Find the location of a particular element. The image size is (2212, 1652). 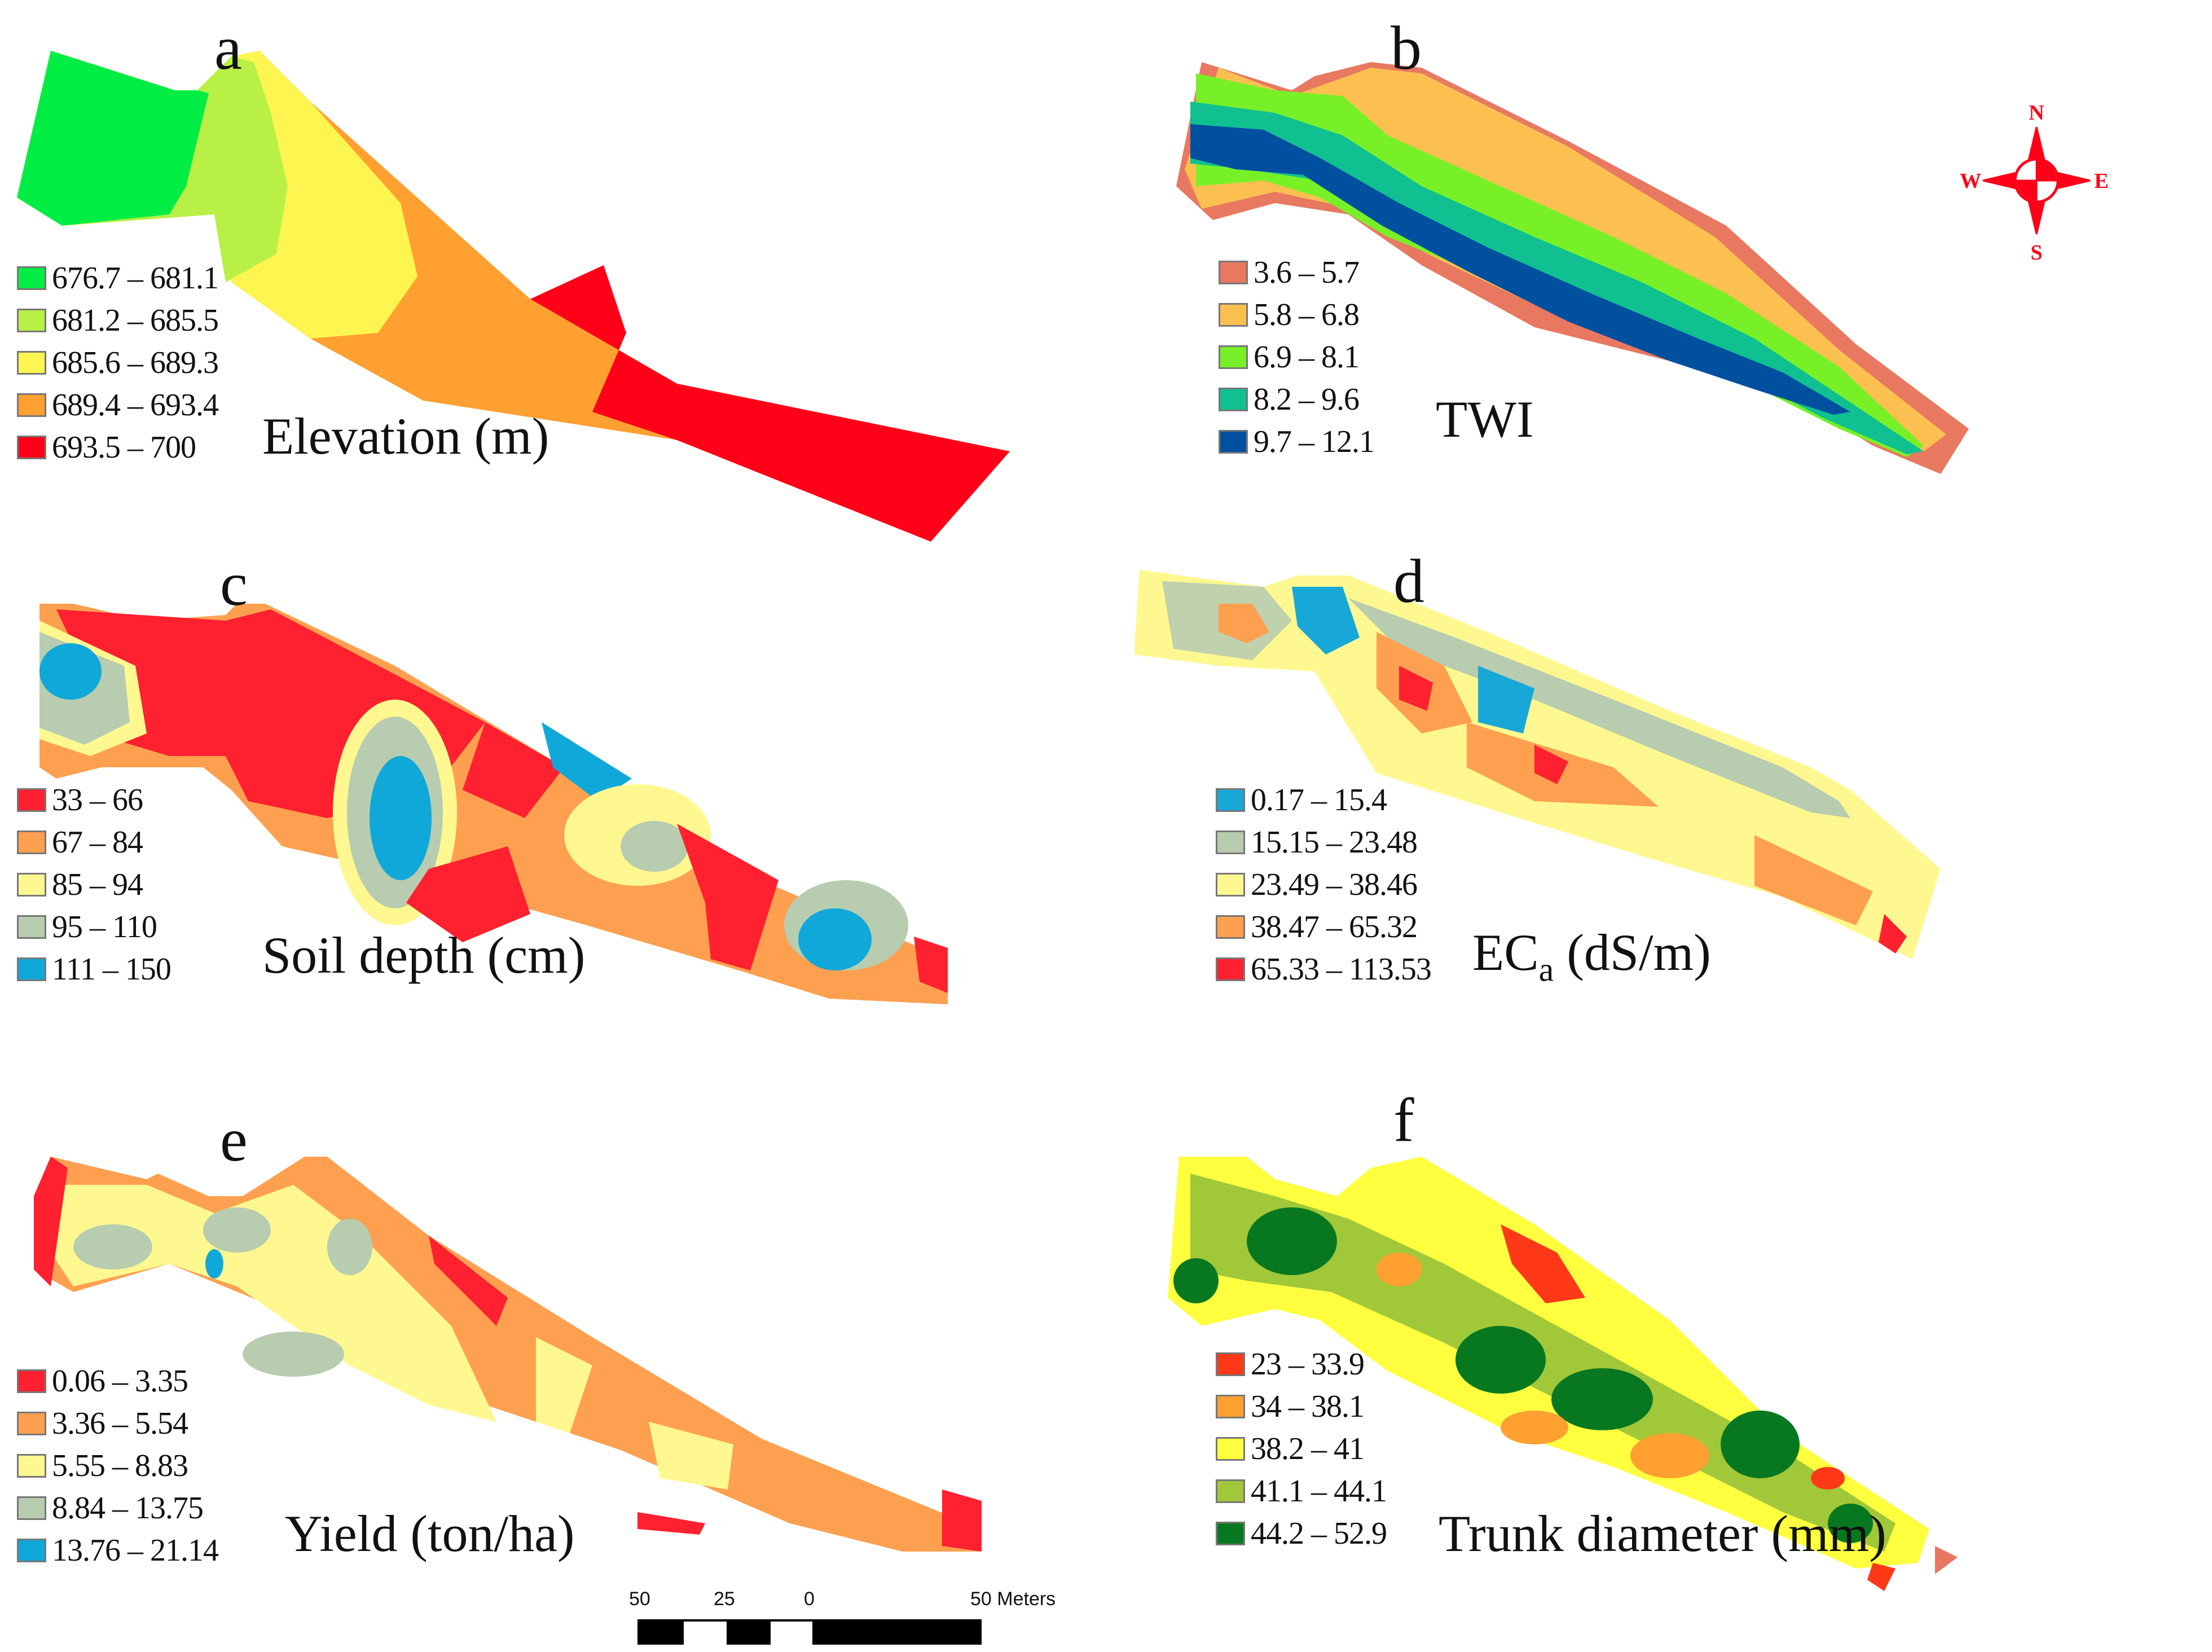

eca-map is located at coordinates (1537, 765).